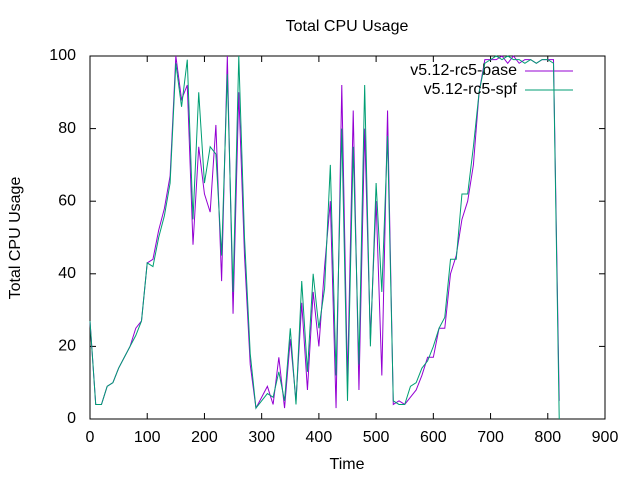 This screenshot has width=640, height=480. What do you see at coordinates (376, 437) in the screenshot?
I see `x-tick-label: 500` at bounding box center [376, 437].